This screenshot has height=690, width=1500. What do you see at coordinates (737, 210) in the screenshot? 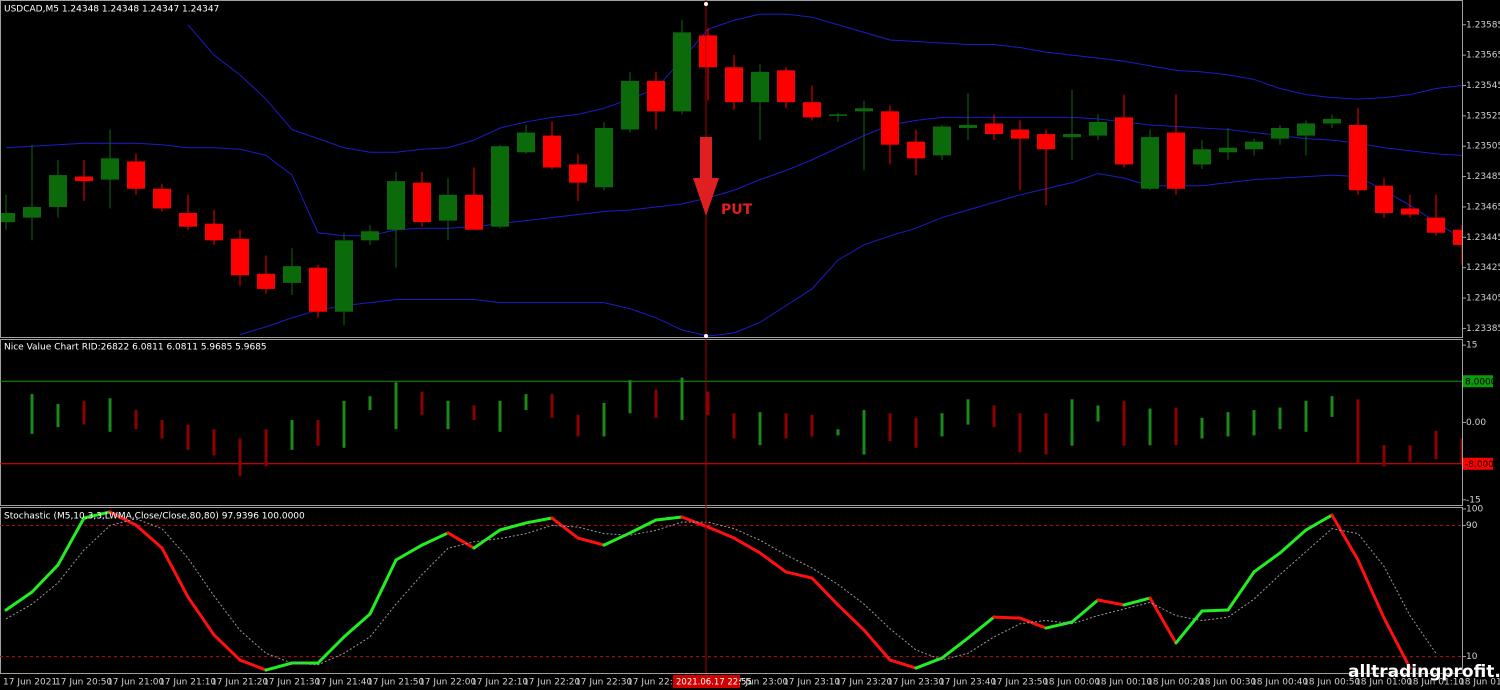
I see `signal-annotation: PUT` at bounding box center [737, 210].